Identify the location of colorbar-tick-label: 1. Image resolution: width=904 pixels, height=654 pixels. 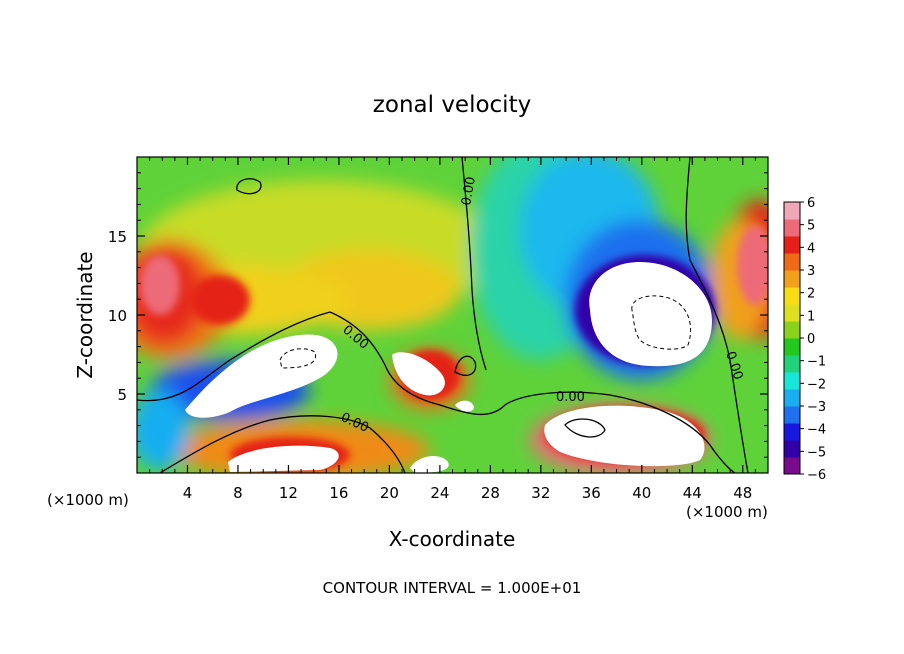
(811, 316).